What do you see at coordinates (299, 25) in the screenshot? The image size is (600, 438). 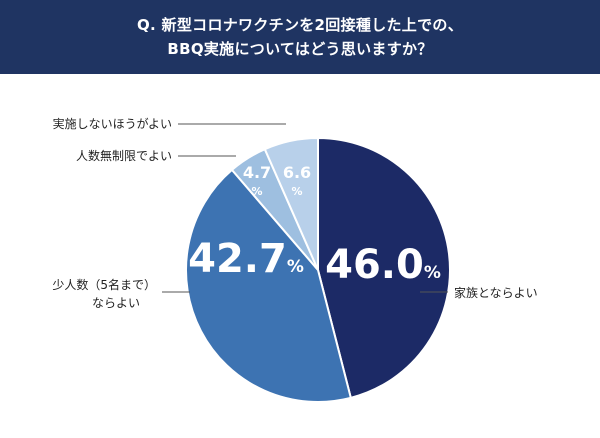 I see `chart-title-line-1: Q. 新型コロナワクチンを2回接種した上での、` at bounding box center [299, 25].